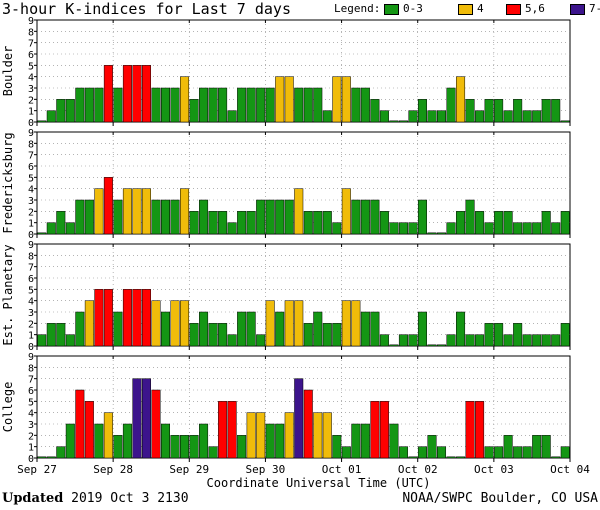  I want to click on credit-text: NOAA/SWPC Boulder, CO USA, so click(500, 498).